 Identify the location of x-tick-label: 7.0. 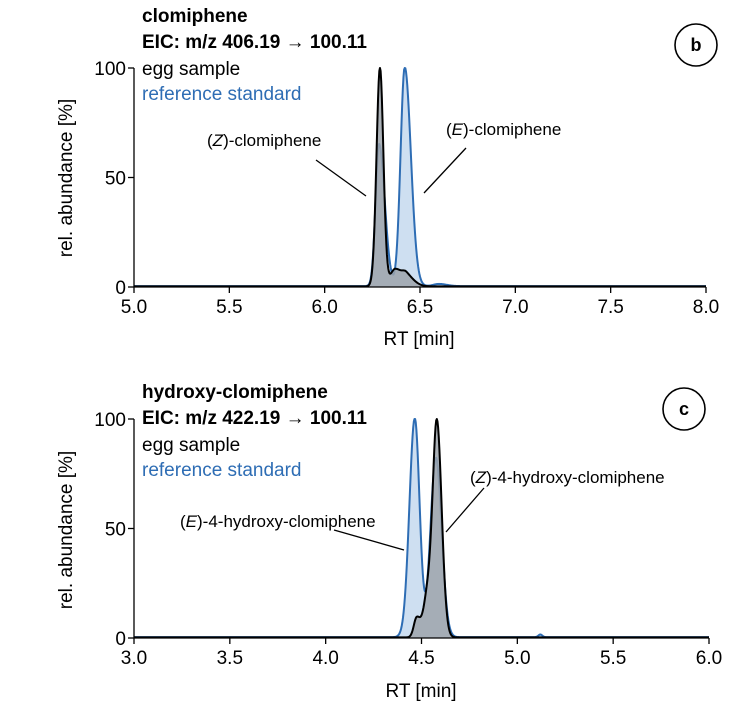
(515, 307).